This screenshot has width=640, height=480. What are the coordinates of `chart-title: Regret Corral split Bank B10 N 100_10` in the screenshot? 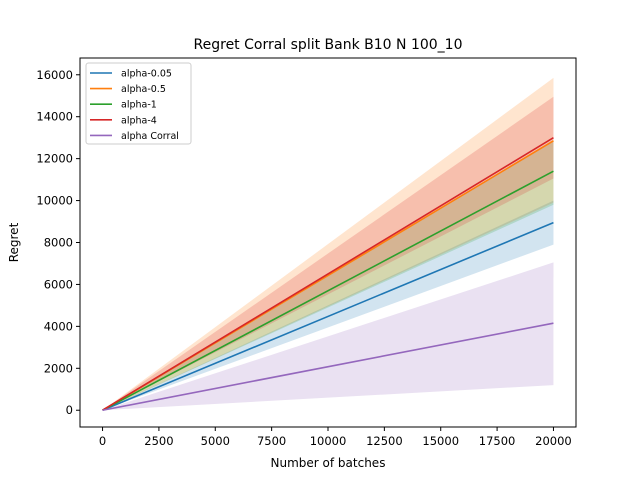 It's located at (328, 45).